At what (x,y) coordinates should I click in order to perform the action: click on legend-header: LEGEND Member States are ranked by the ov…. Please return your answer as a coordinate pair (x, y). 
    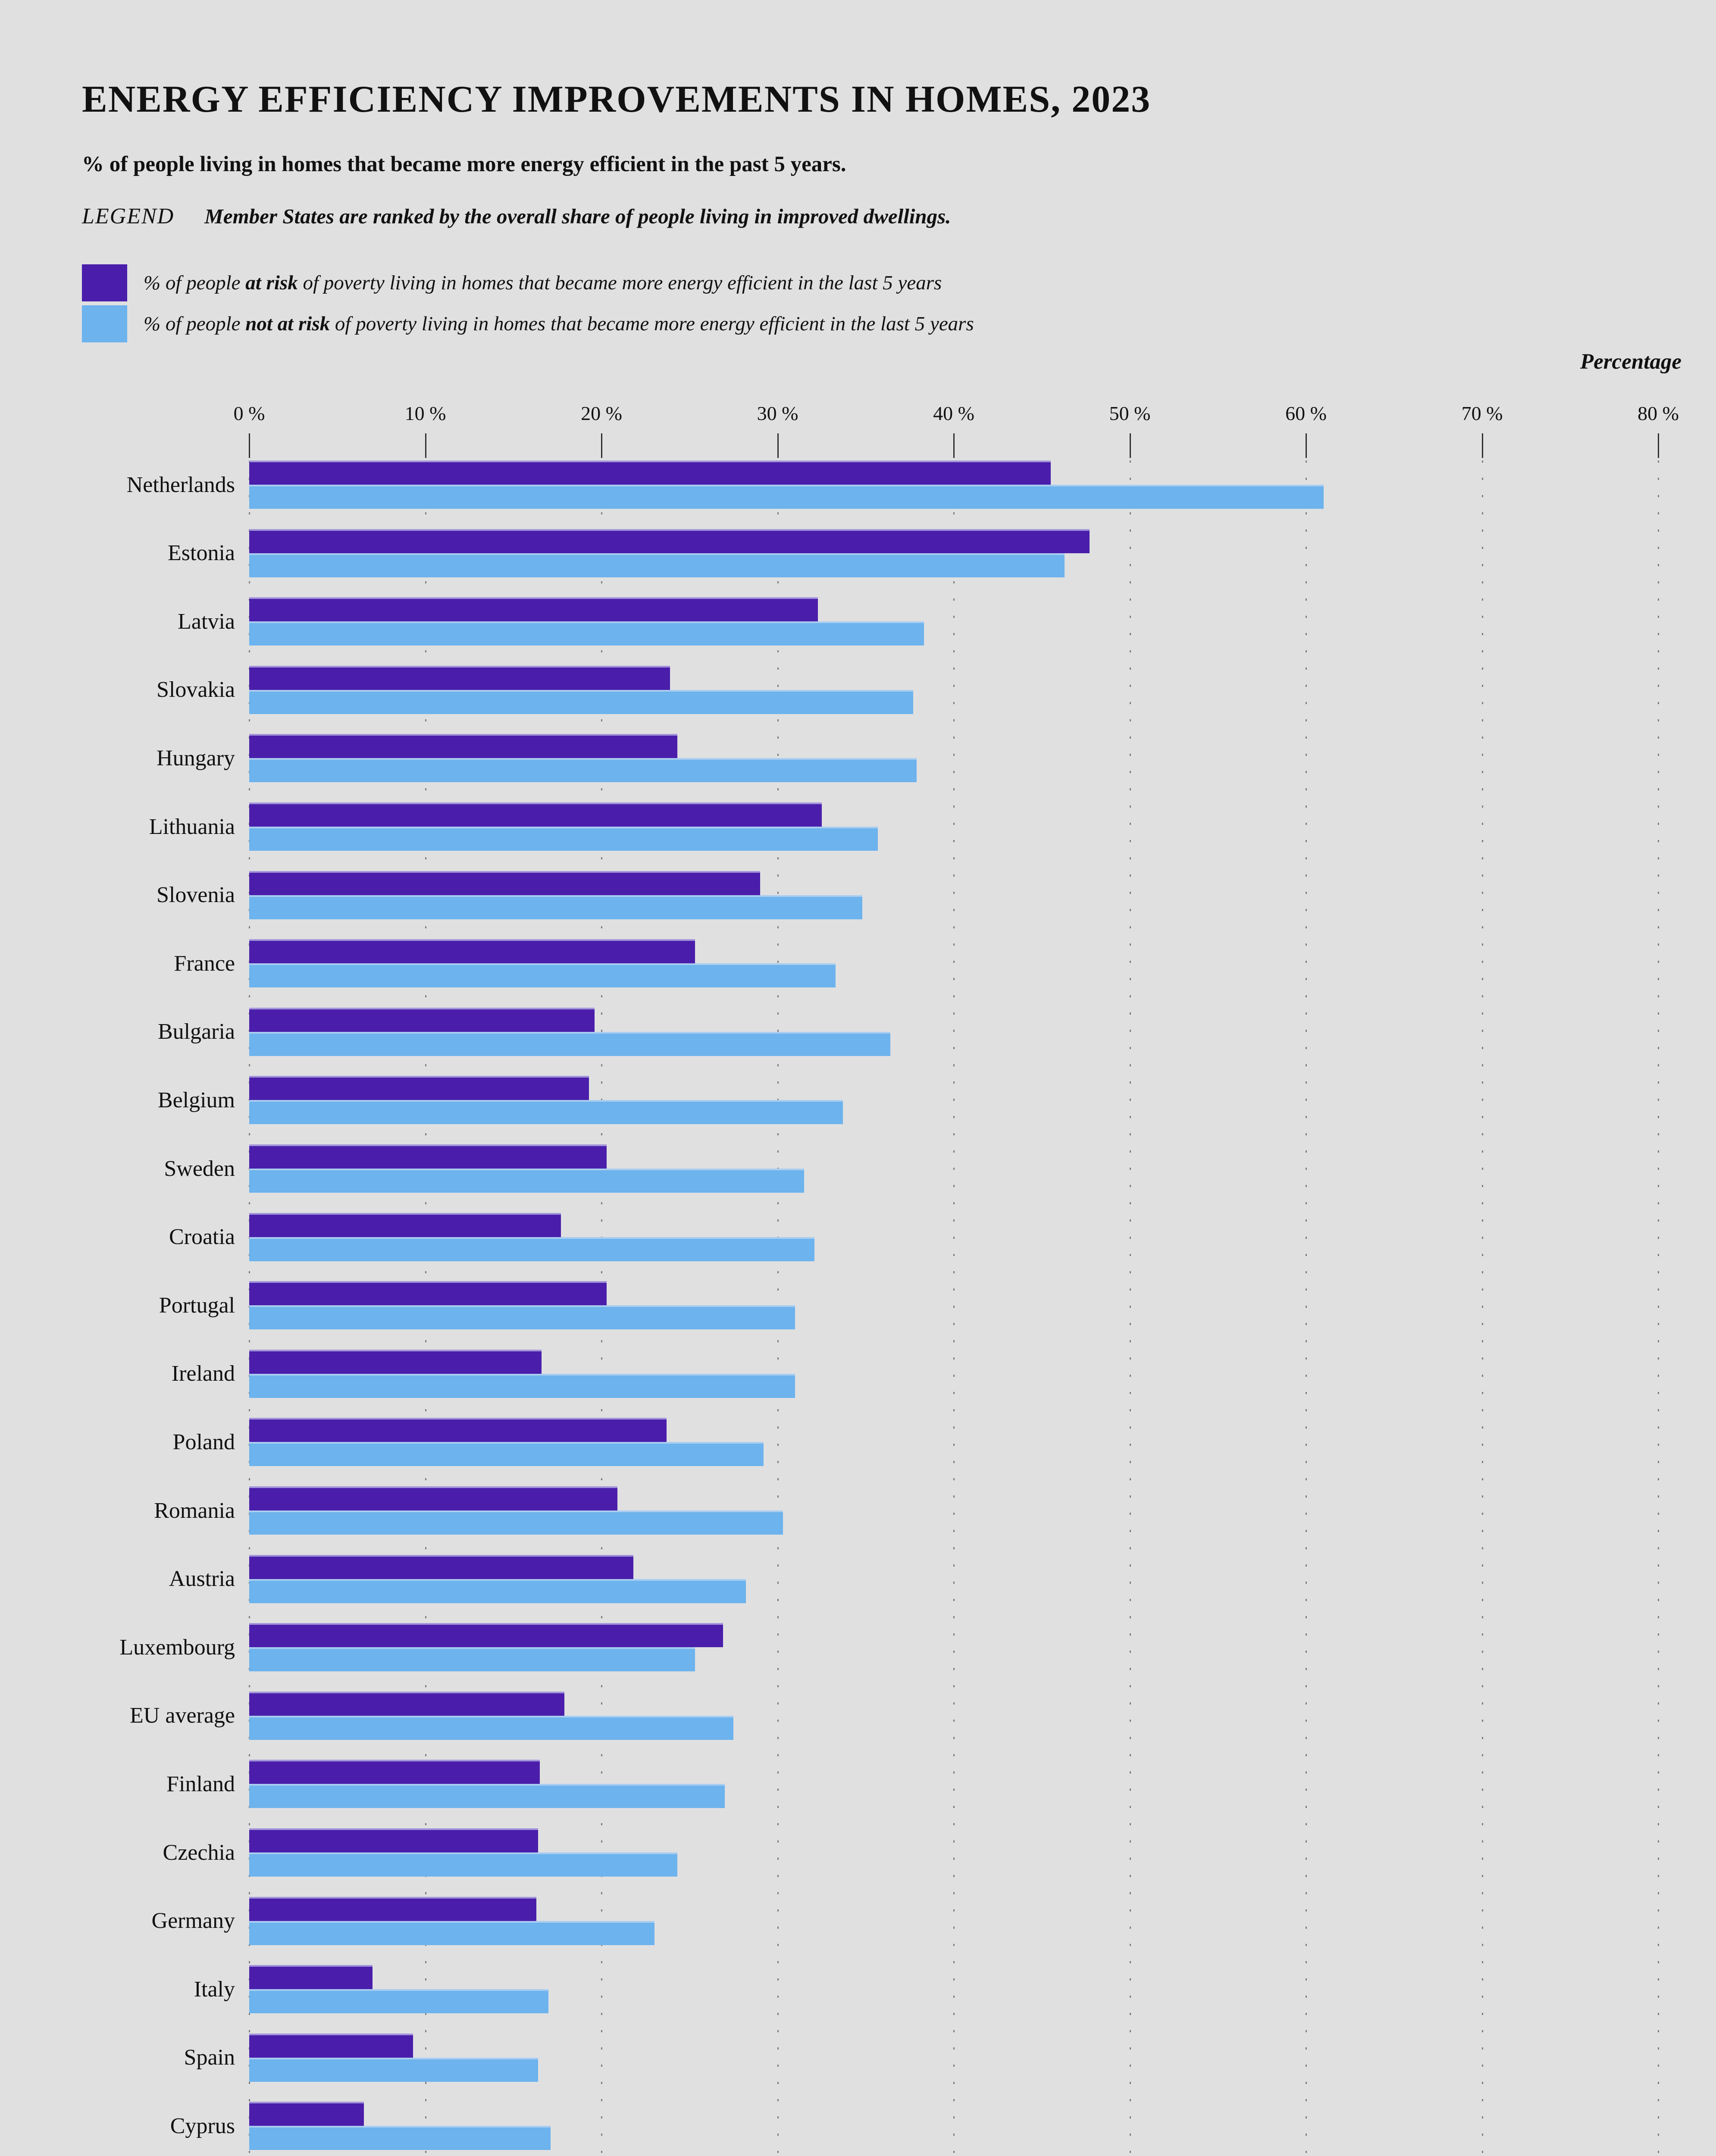
    Looking at the image, I should click on (516, 216).